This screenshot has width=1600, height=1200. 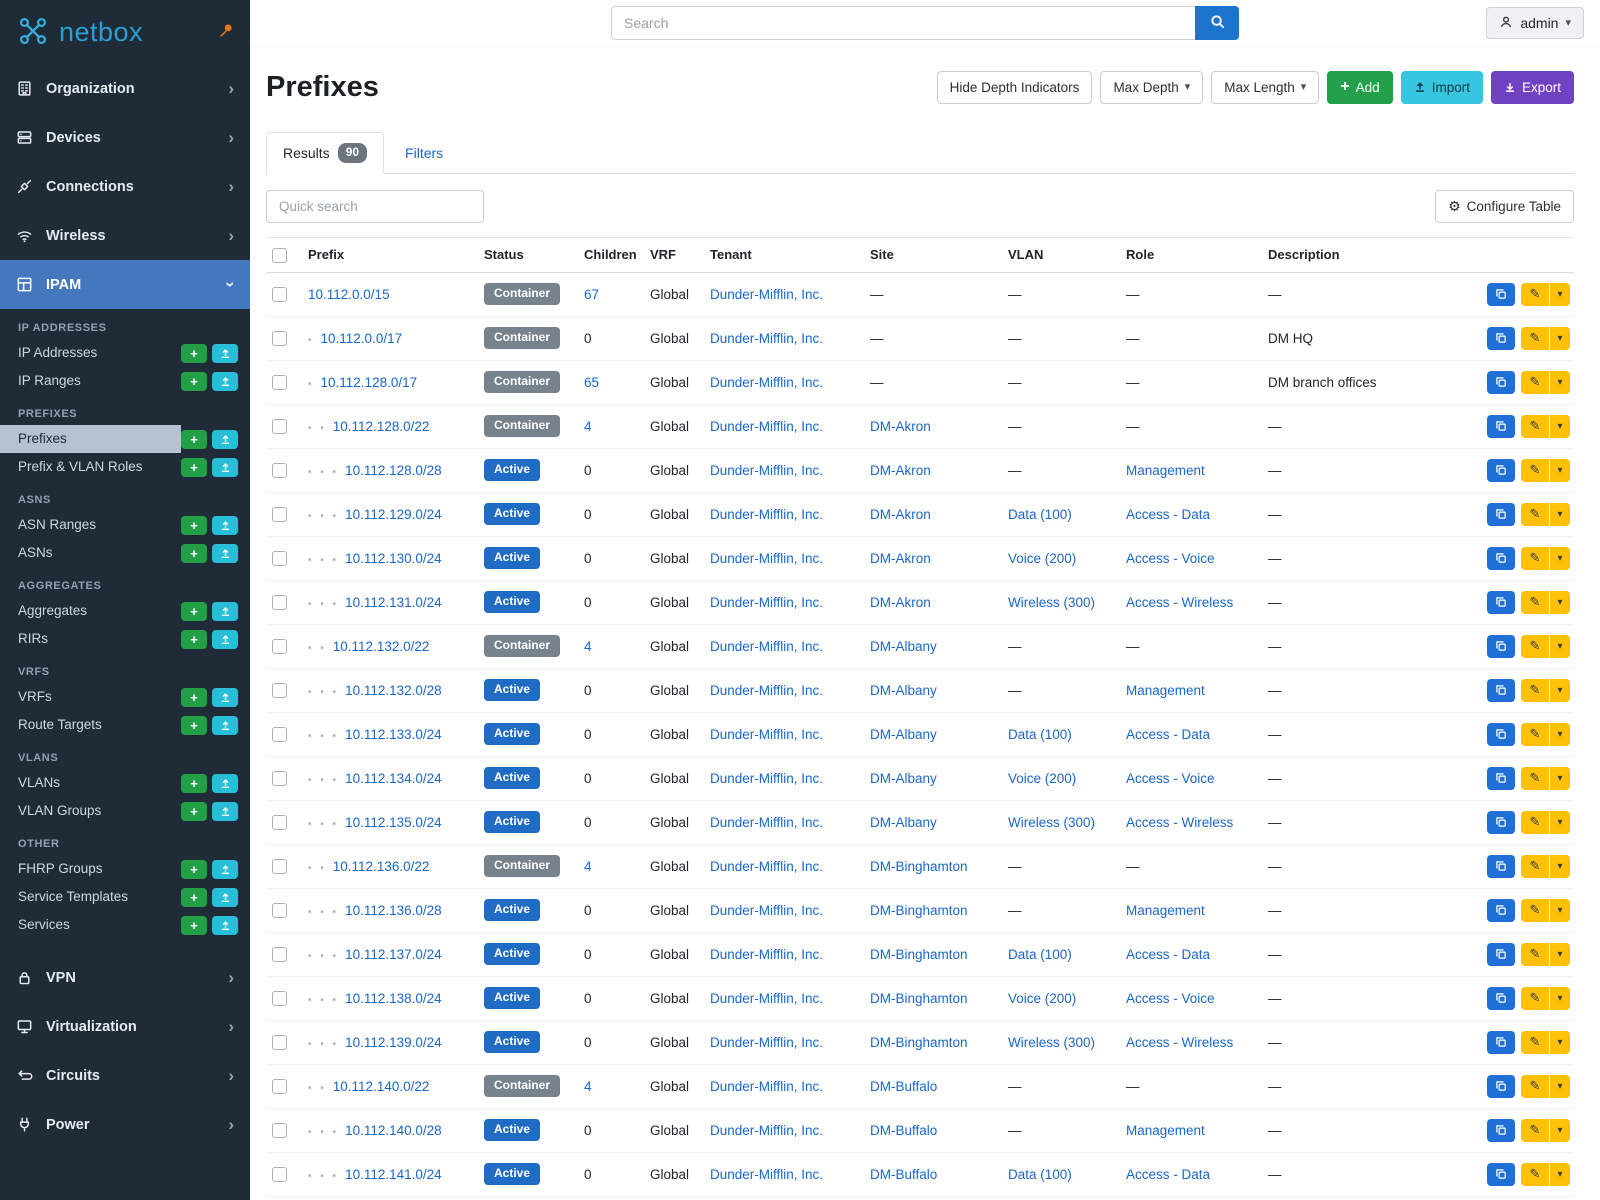 I want to click on configure-table-button: ⚙ Configure Table, so click(x=1504, y=206).